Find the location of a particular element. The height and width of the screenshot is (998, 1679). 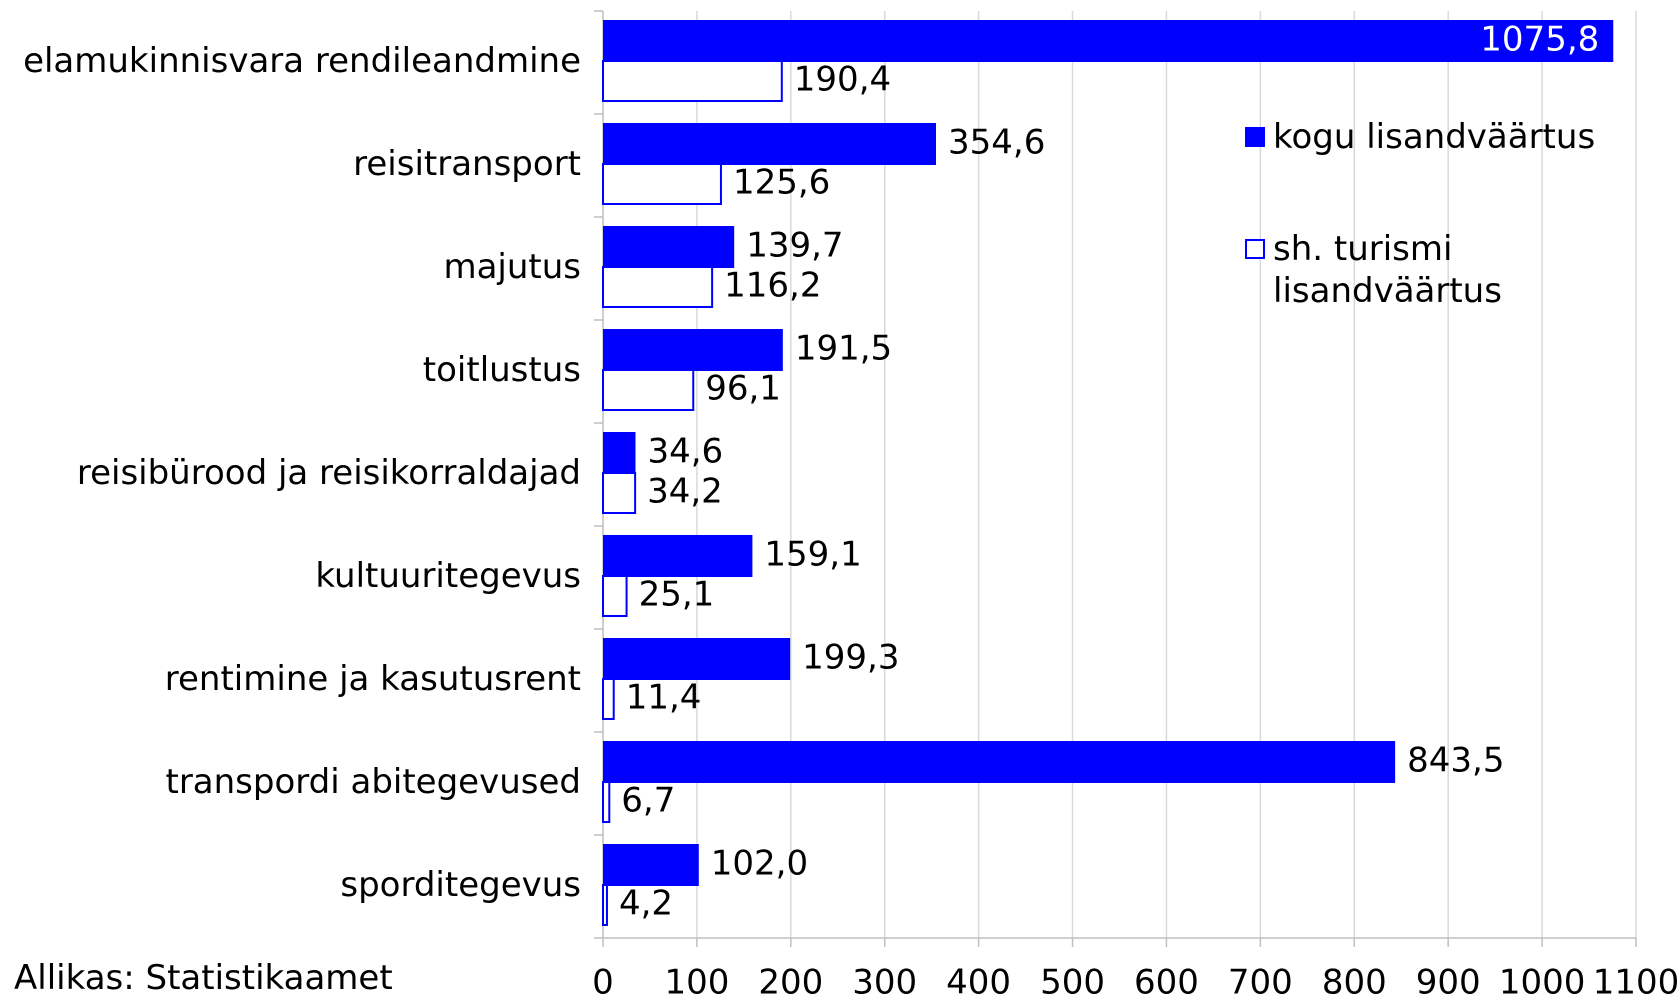

value-label: 1075,8 is located at coordinates (1539, 40).